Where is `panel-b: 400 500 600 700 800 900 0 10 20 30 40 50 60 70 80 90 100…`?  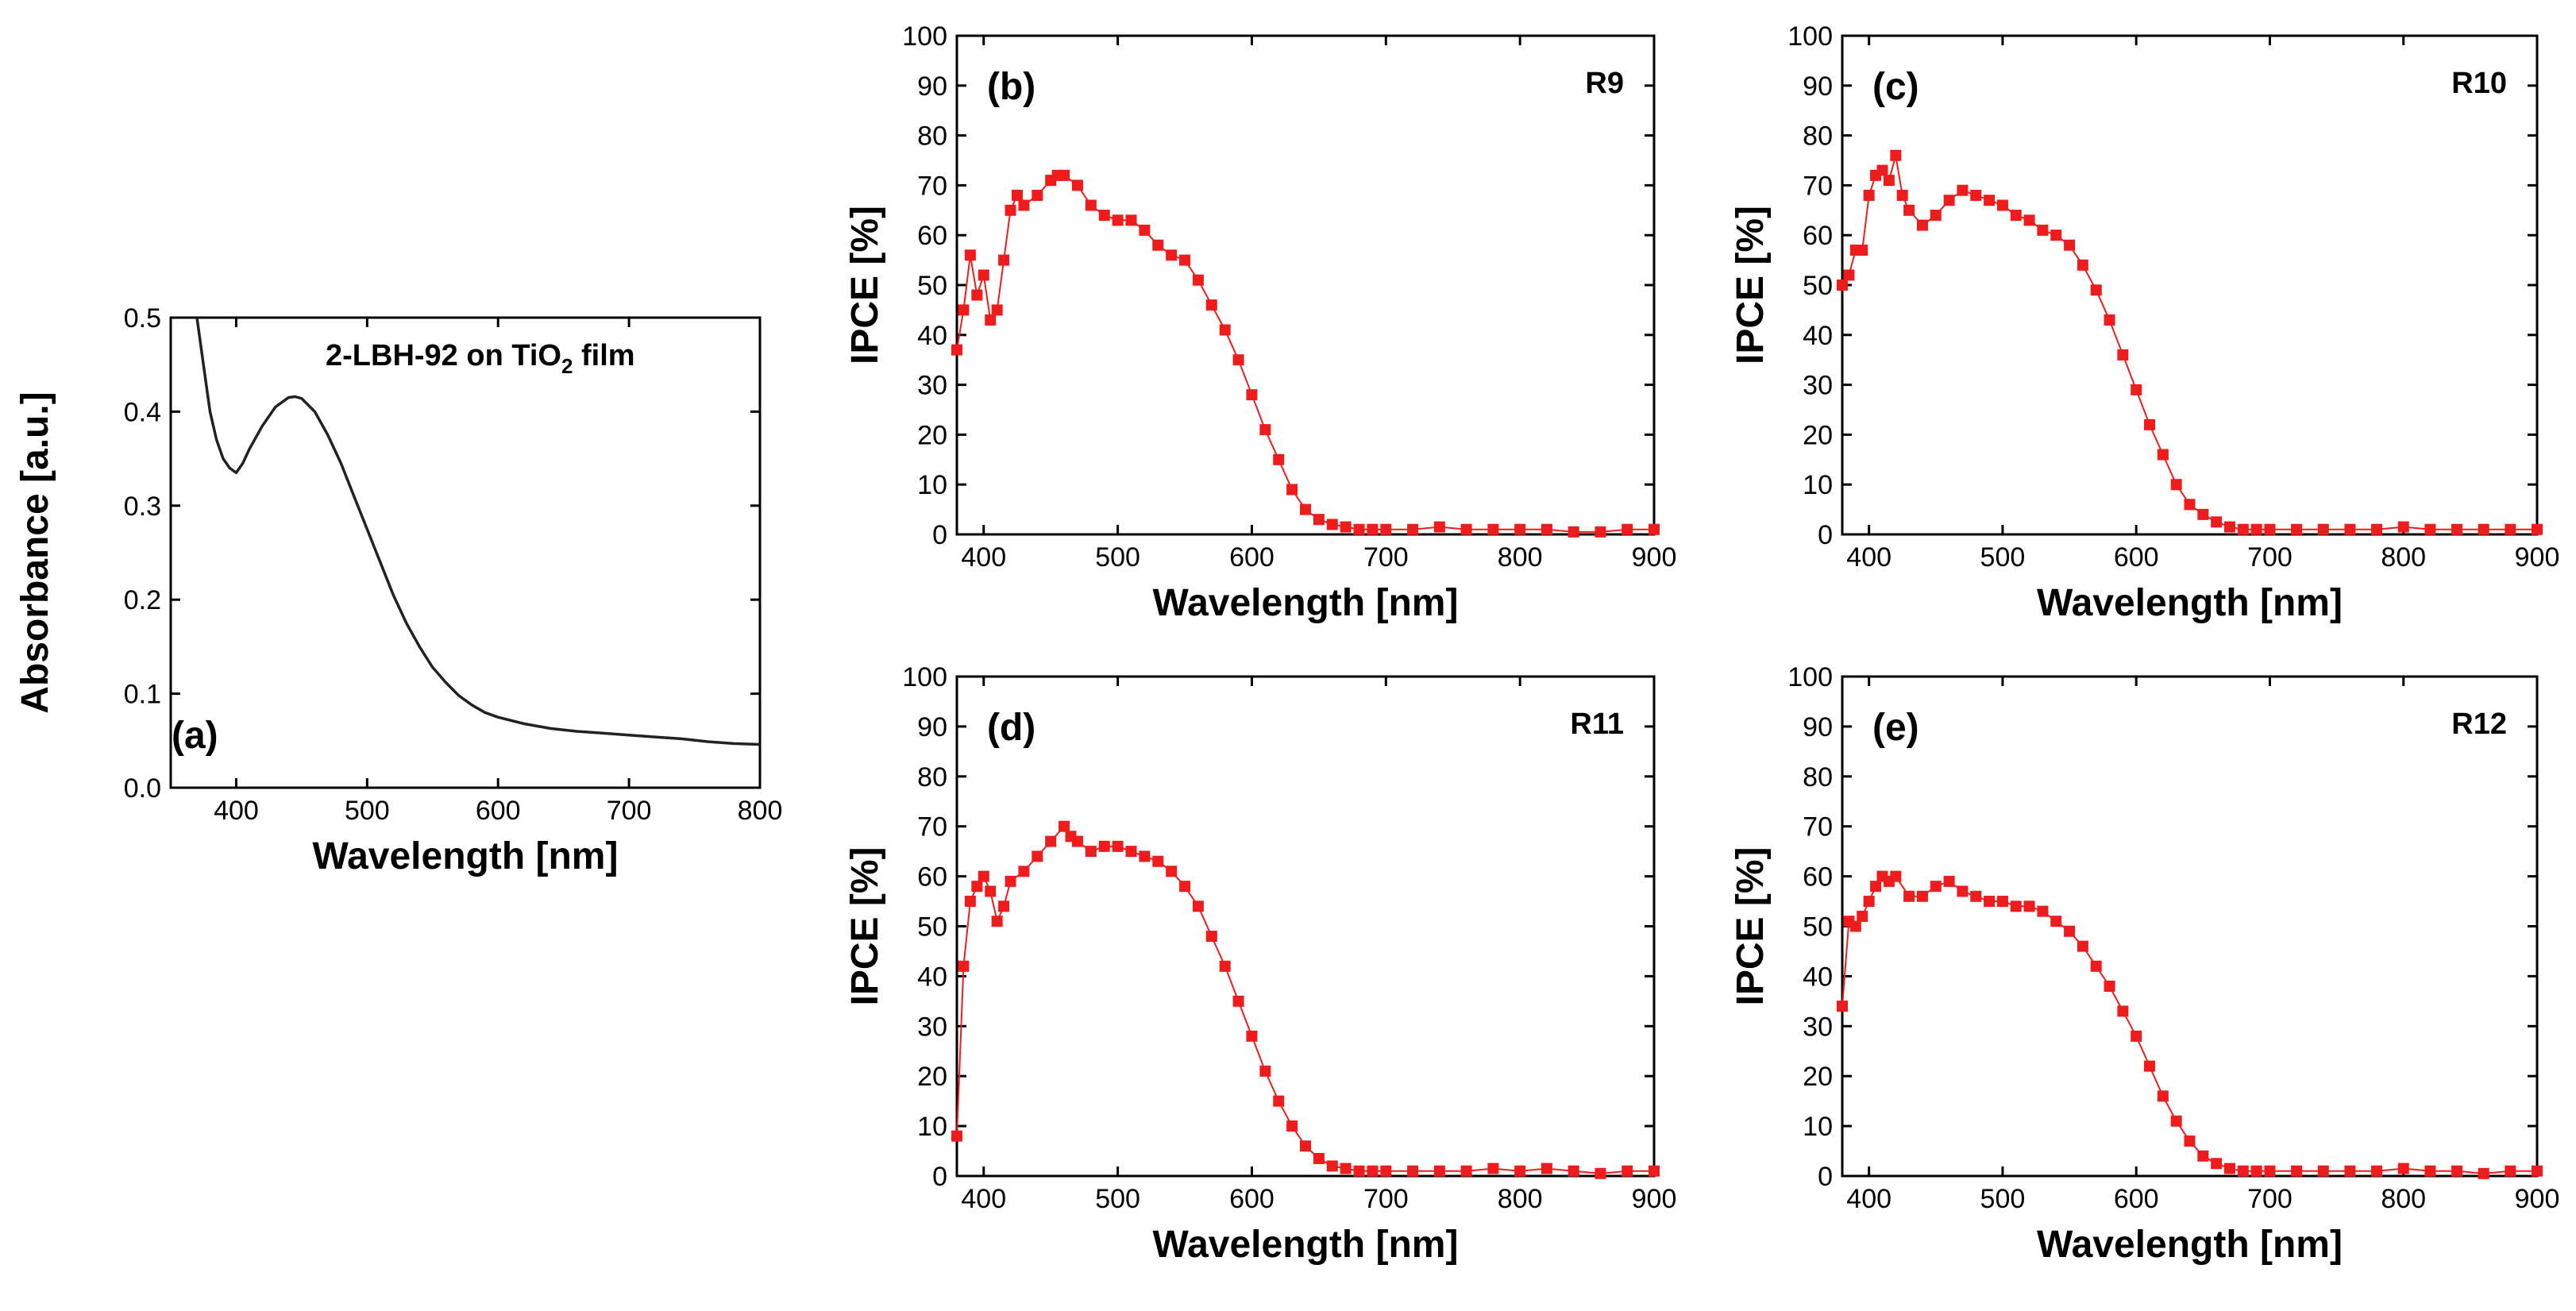 panel-b: 400 500 600 700 800 900 0 10 20 30 40 50 60 70 80 90 100… is located at coordinates (1260, 322).